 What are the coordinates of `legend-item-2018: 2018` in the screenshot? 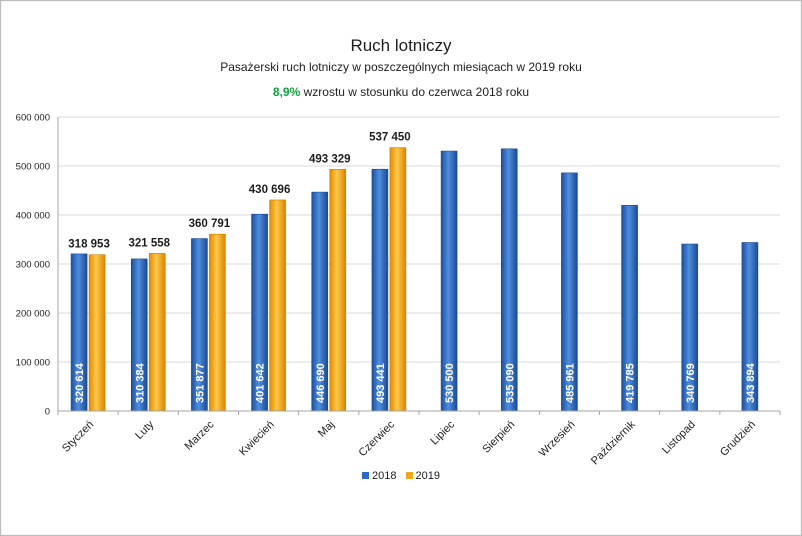 It's located at (379, 476).